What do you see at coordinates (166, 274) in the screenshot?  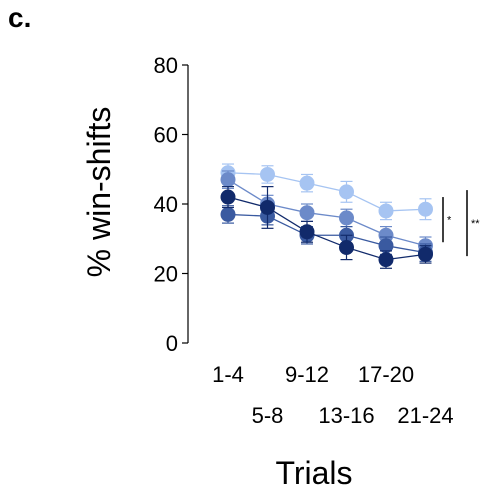 I see `y-tick-label: 20` at bounding box center [166, 274].